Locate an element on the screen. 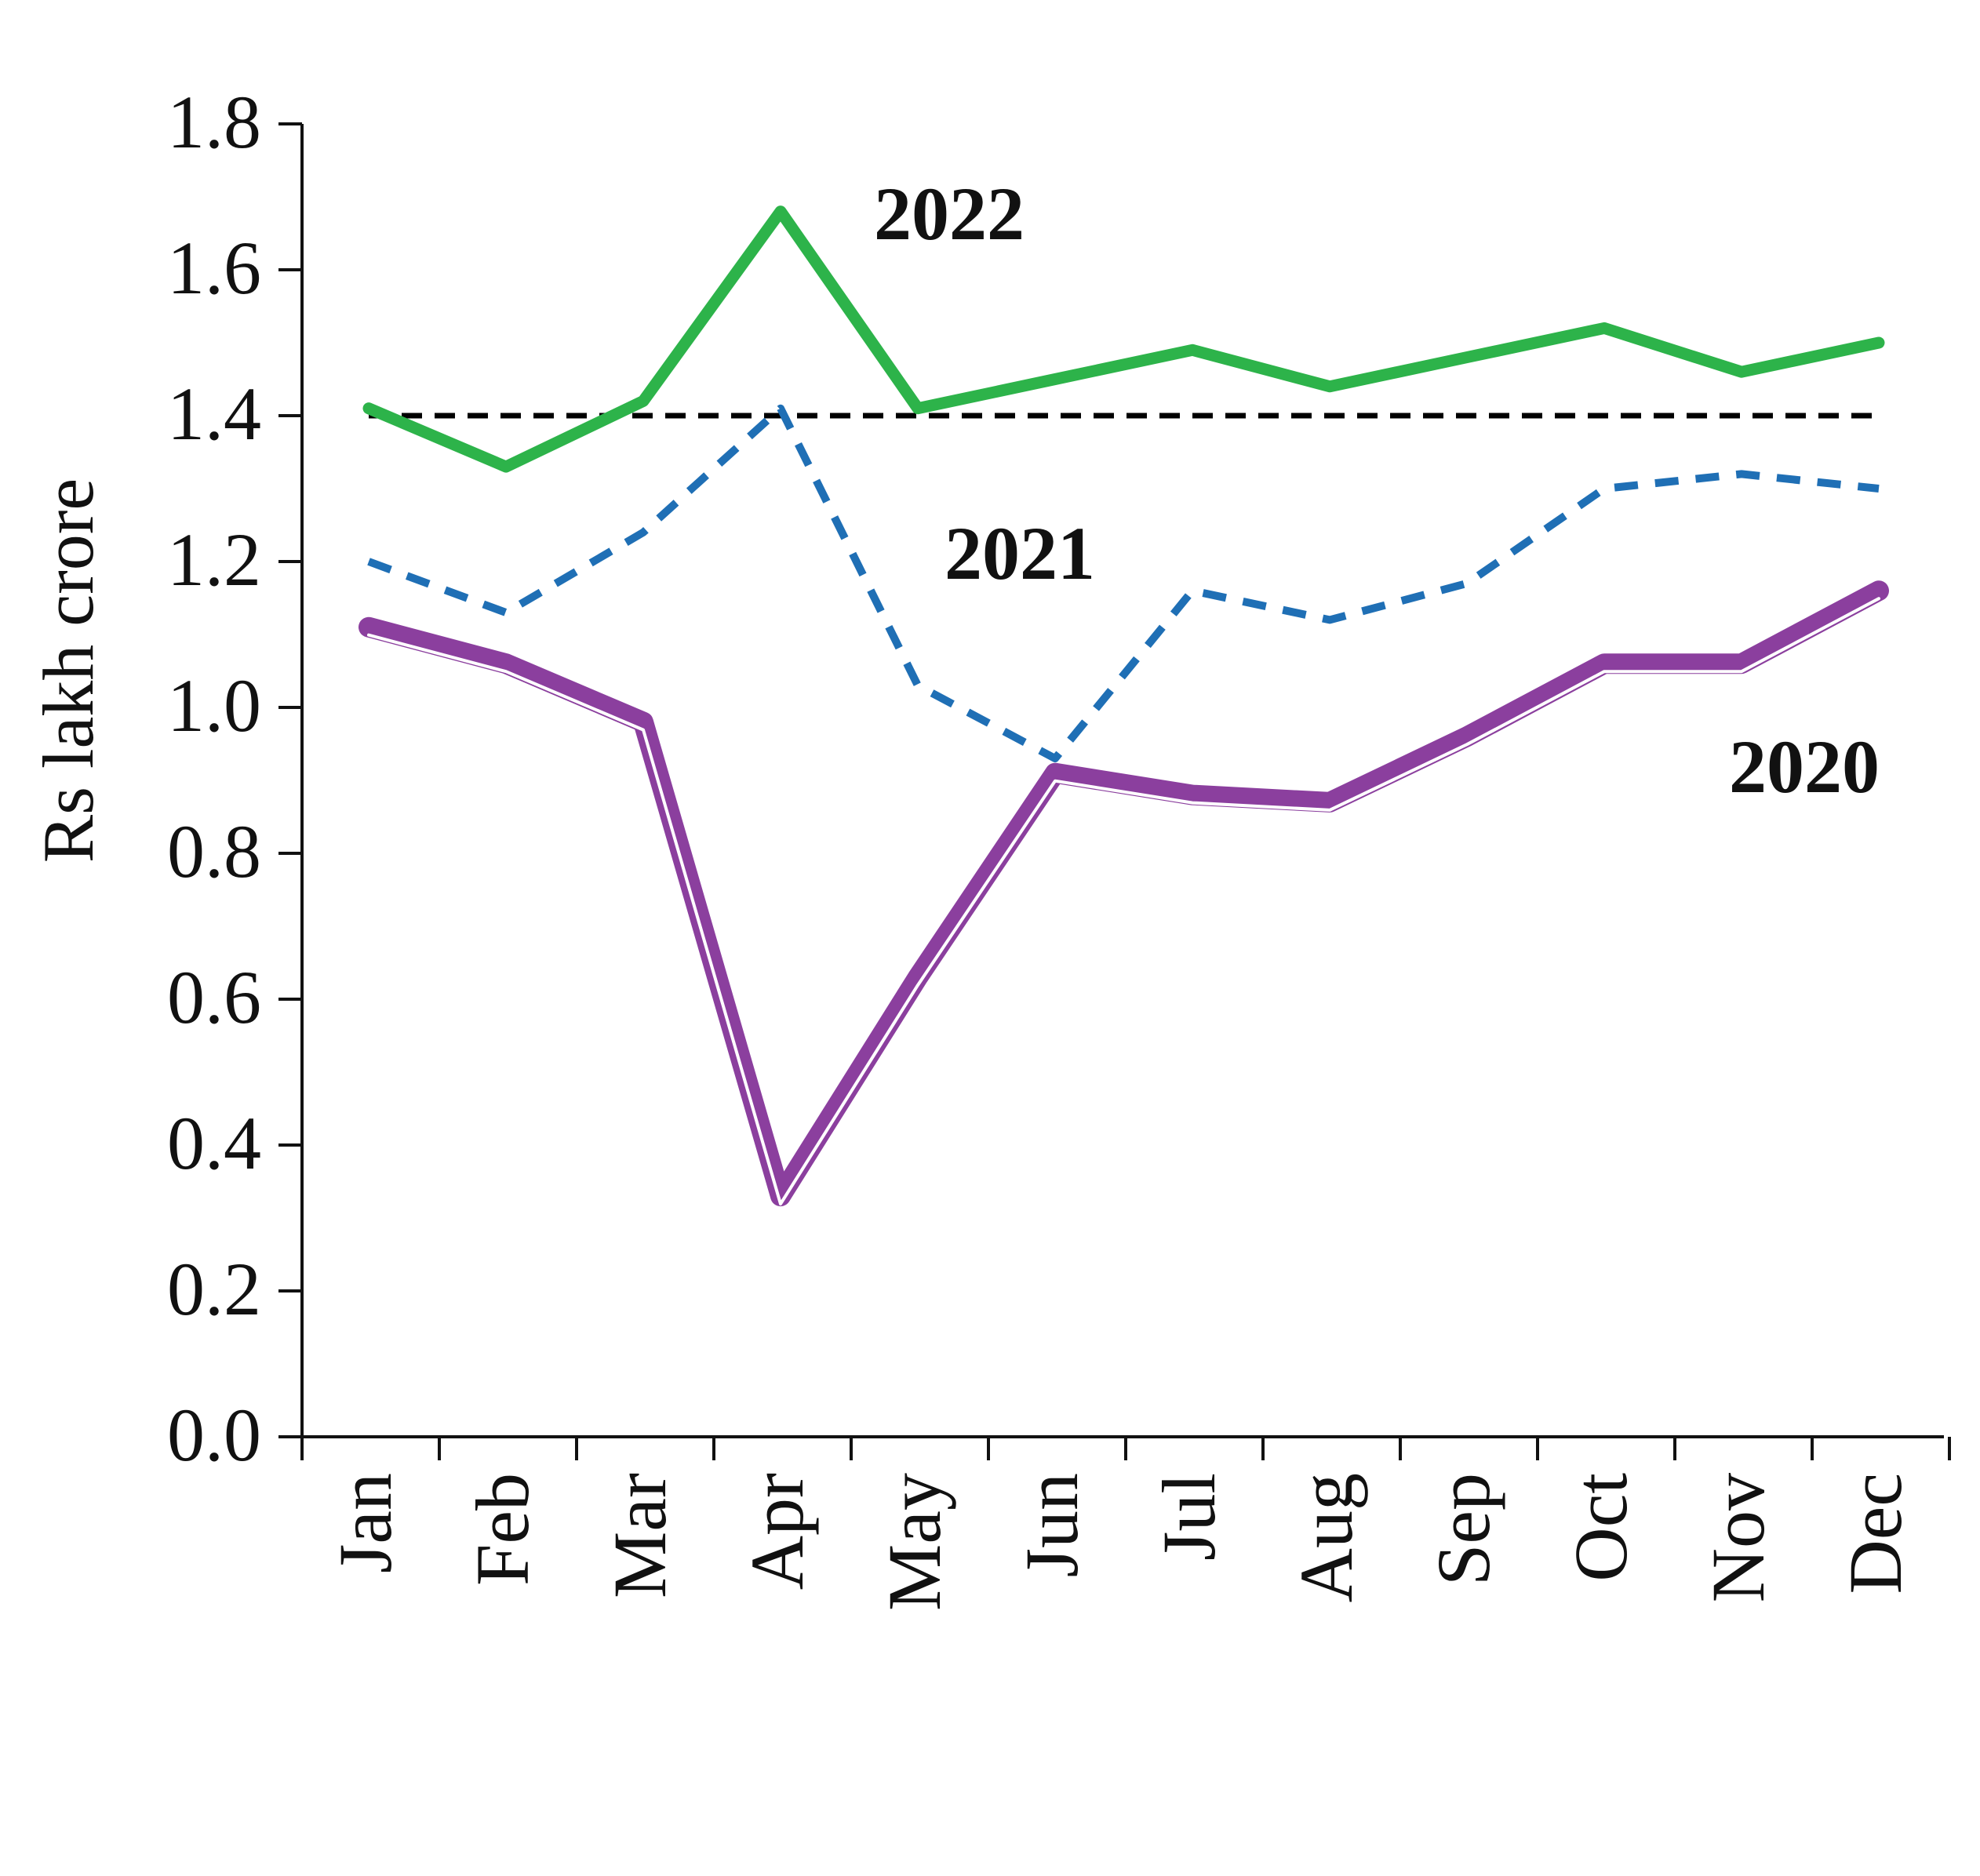  y-tick-label: 1.2 is located at coordinates (214, 560).